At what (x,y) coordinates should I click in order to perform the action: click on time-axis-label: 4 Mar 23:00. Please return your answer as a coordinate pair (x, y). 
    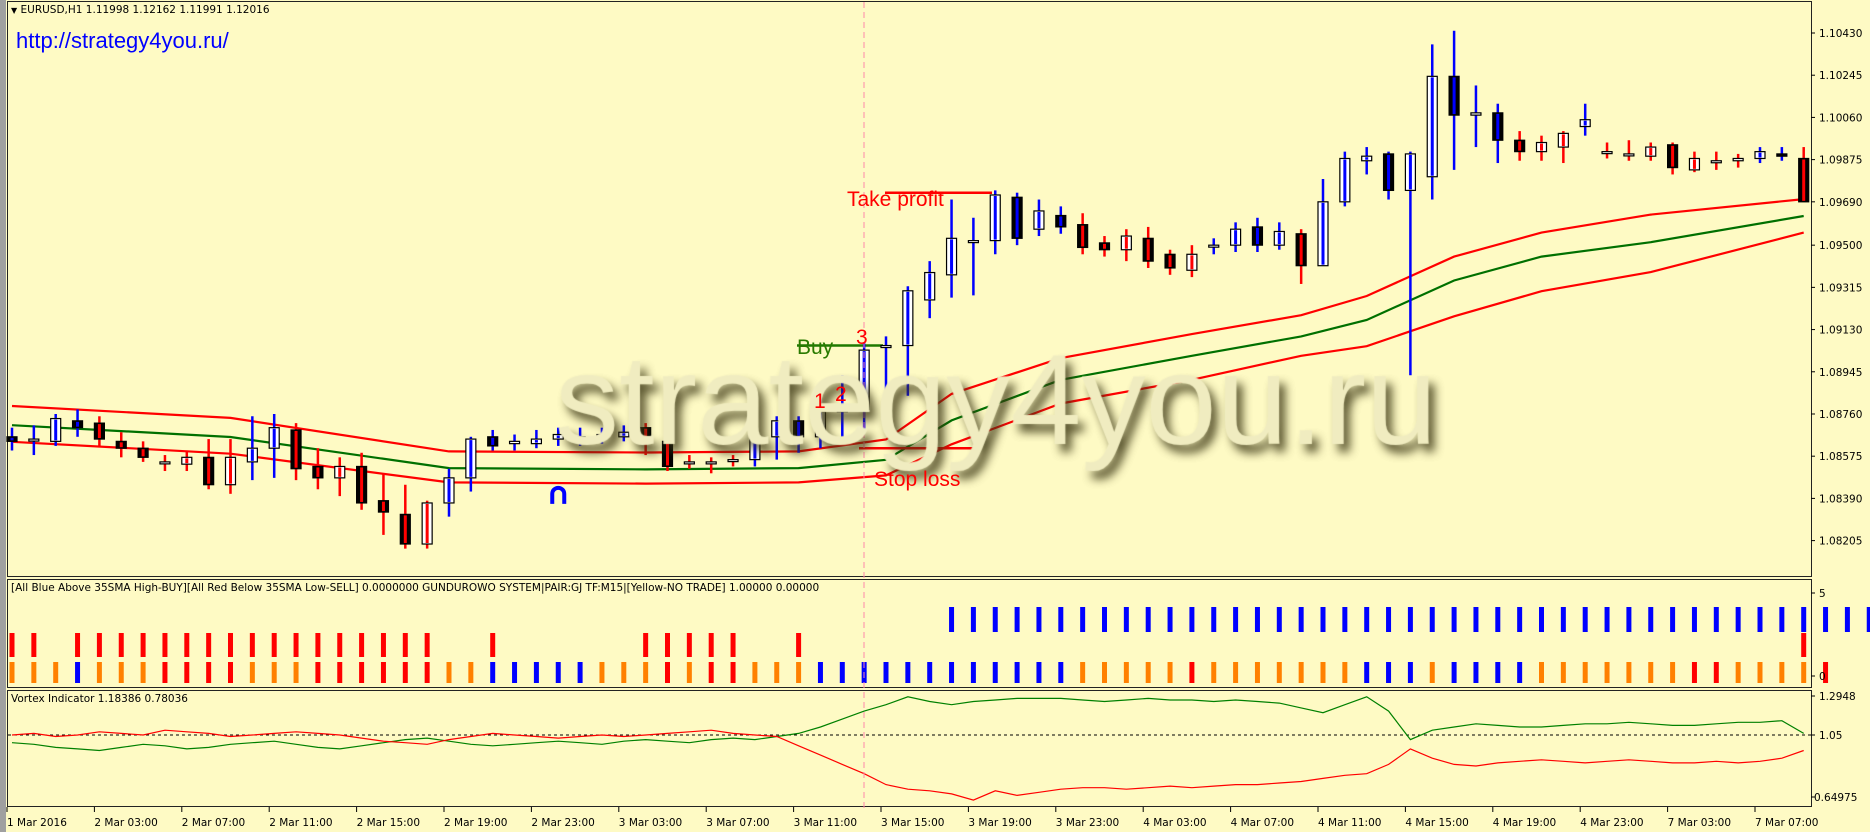
    Looking at the image, I should click on (1611, 823).